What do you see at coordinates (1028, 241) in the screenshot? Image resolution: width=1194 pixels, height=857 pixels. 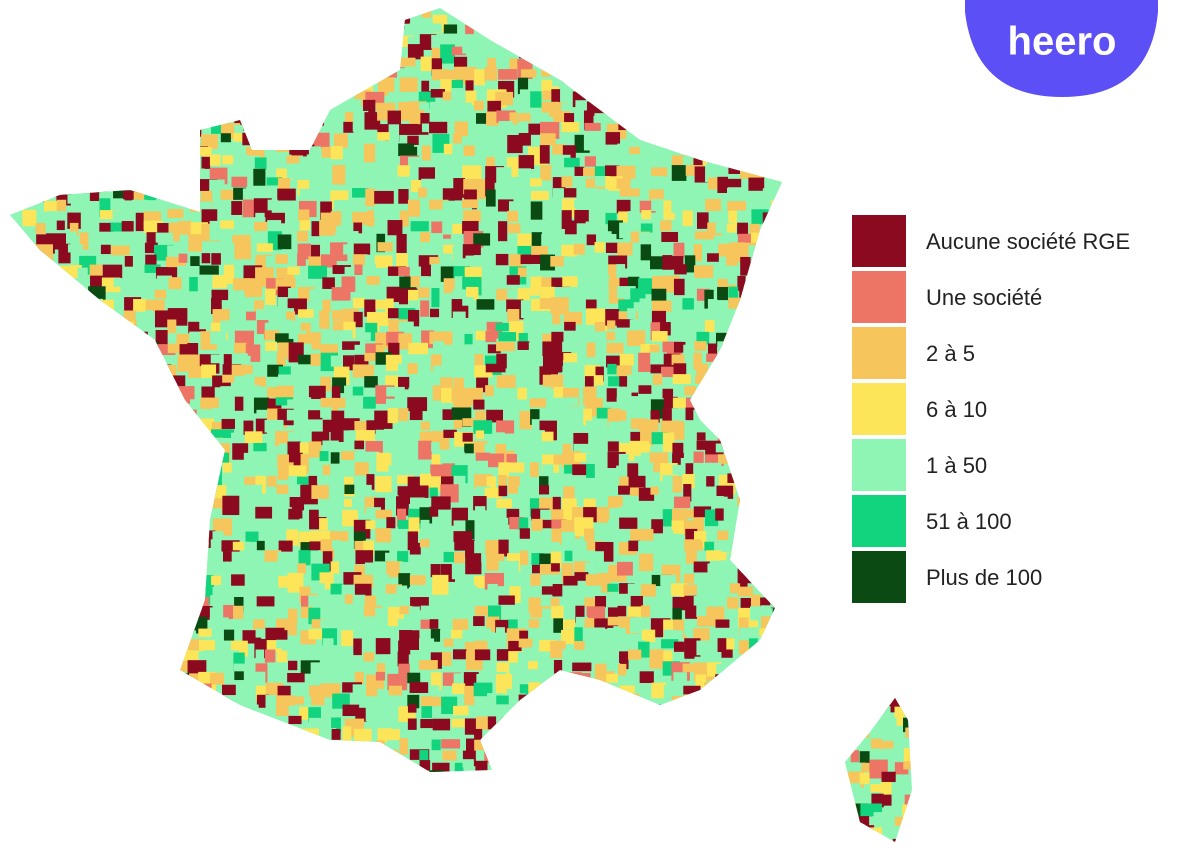 I see `legend-label: Aucune société RGE` at bounding box center [1028, 241].